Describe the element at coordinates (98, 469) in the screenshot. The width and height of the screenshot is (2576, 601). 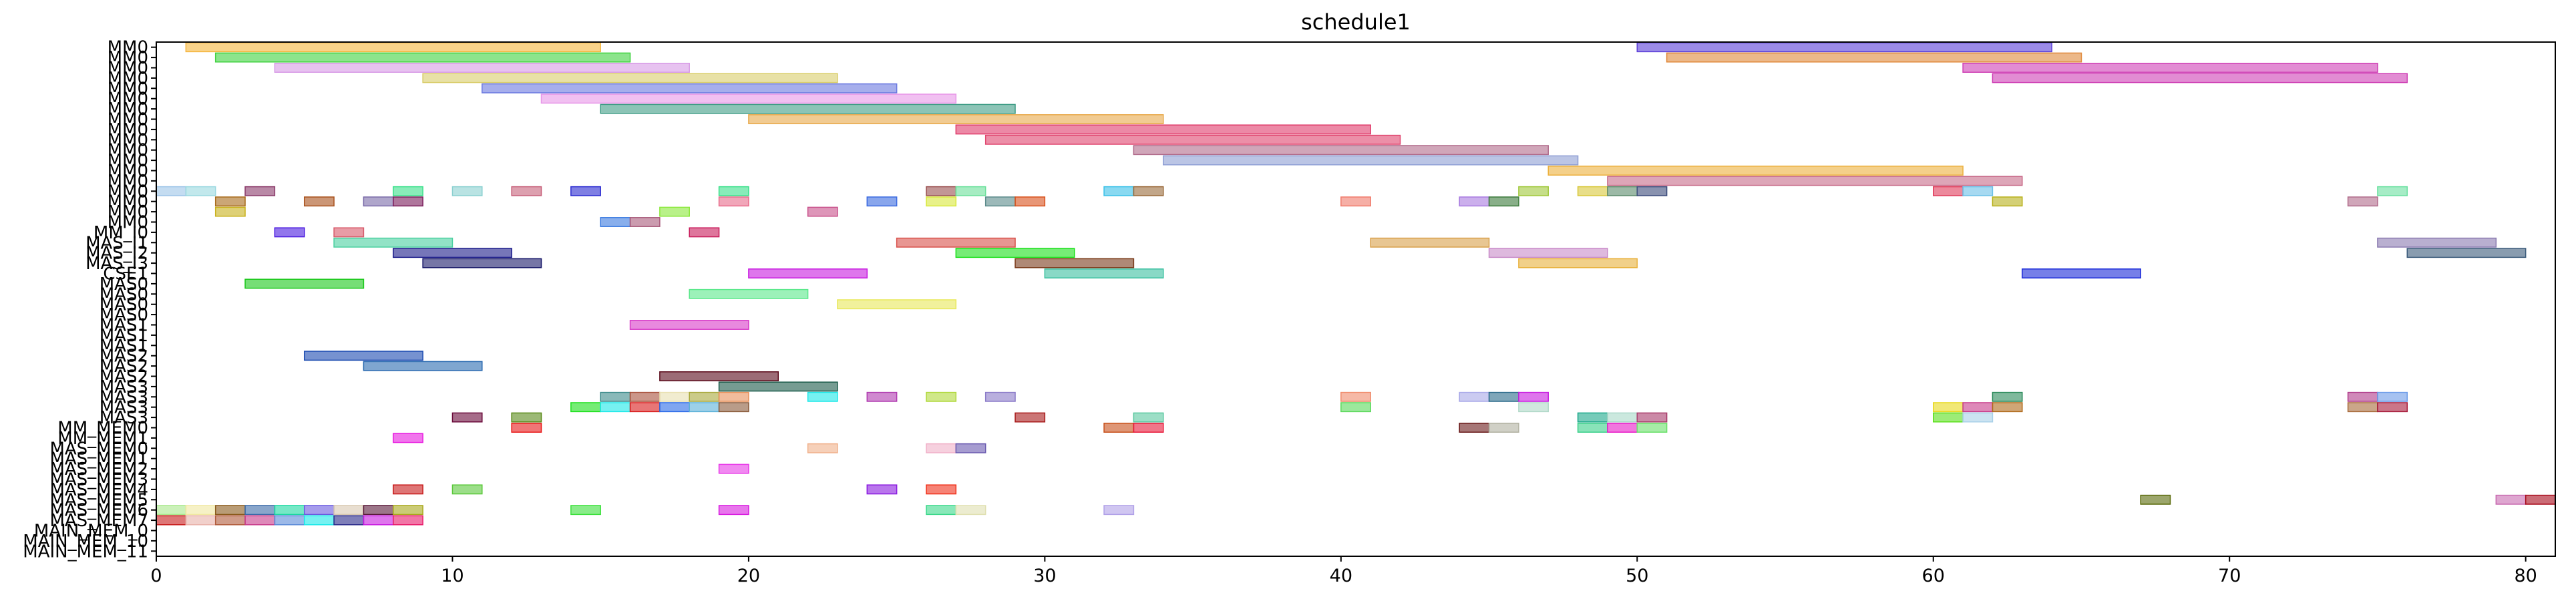
I see `y-tick-label: MAS_MEM2` at that location.